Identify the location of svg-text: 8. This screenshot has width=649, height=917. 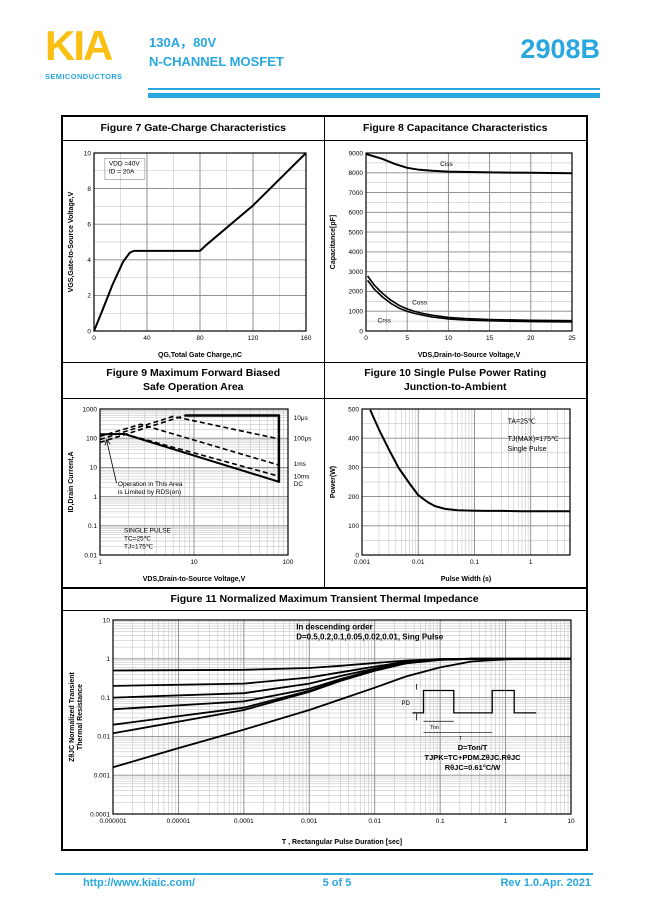
(90, 188).